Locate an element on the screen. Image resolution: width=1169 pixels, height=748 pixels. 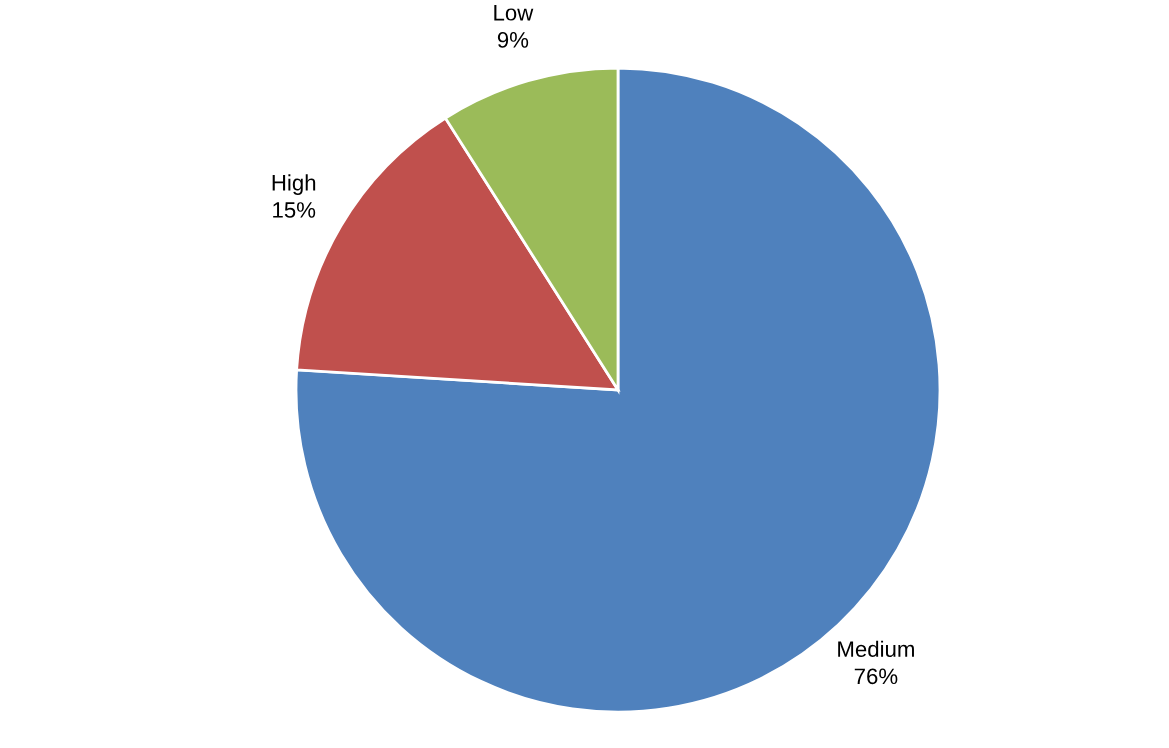
slice-label: High is located at coordinates (294, 184).